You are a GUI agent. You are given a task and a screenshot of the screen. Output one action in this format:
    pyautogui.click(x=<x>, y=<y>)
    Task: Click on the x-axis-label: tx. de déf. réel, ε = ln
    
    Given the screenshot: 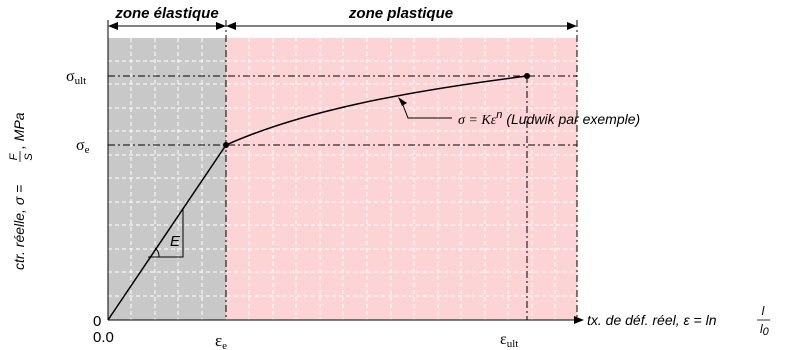 What is the action you would take?
    pyautogui.click(x=652, y=320)
    